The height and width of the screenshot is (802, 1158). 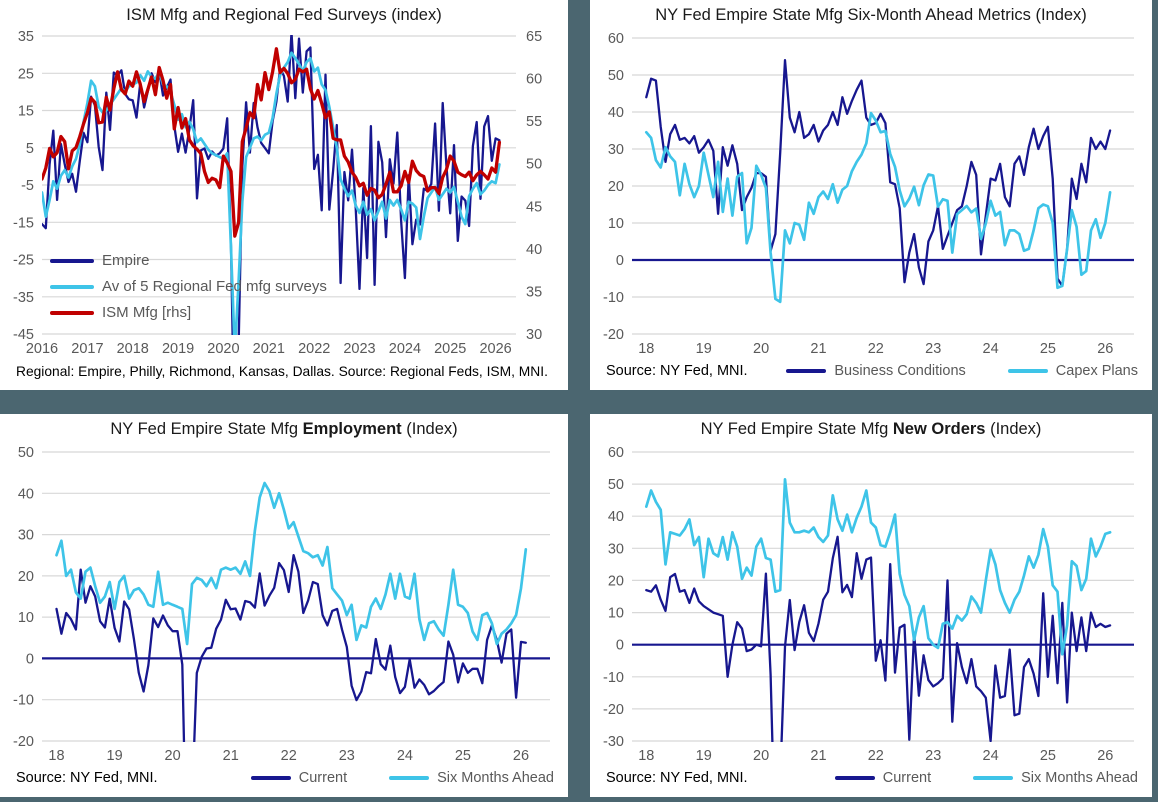 I want to click on legend-item-current: Current, so click(x=883, y=778).